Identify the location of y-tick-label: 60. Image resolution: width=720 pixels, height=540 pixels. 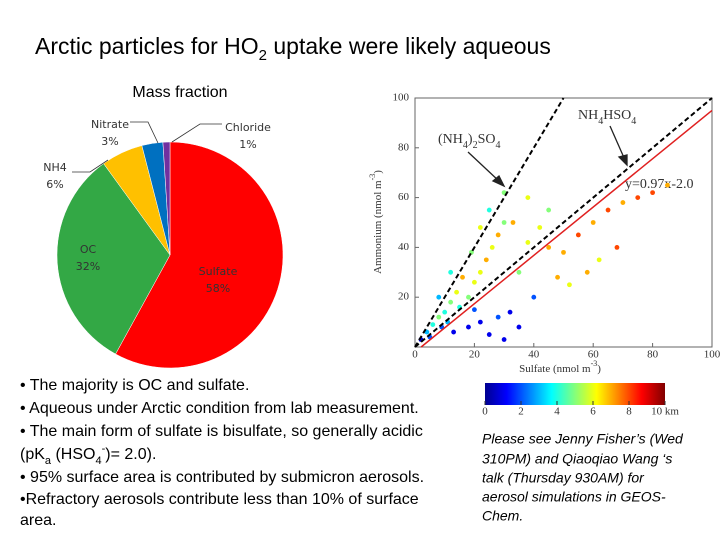
(404, 197).